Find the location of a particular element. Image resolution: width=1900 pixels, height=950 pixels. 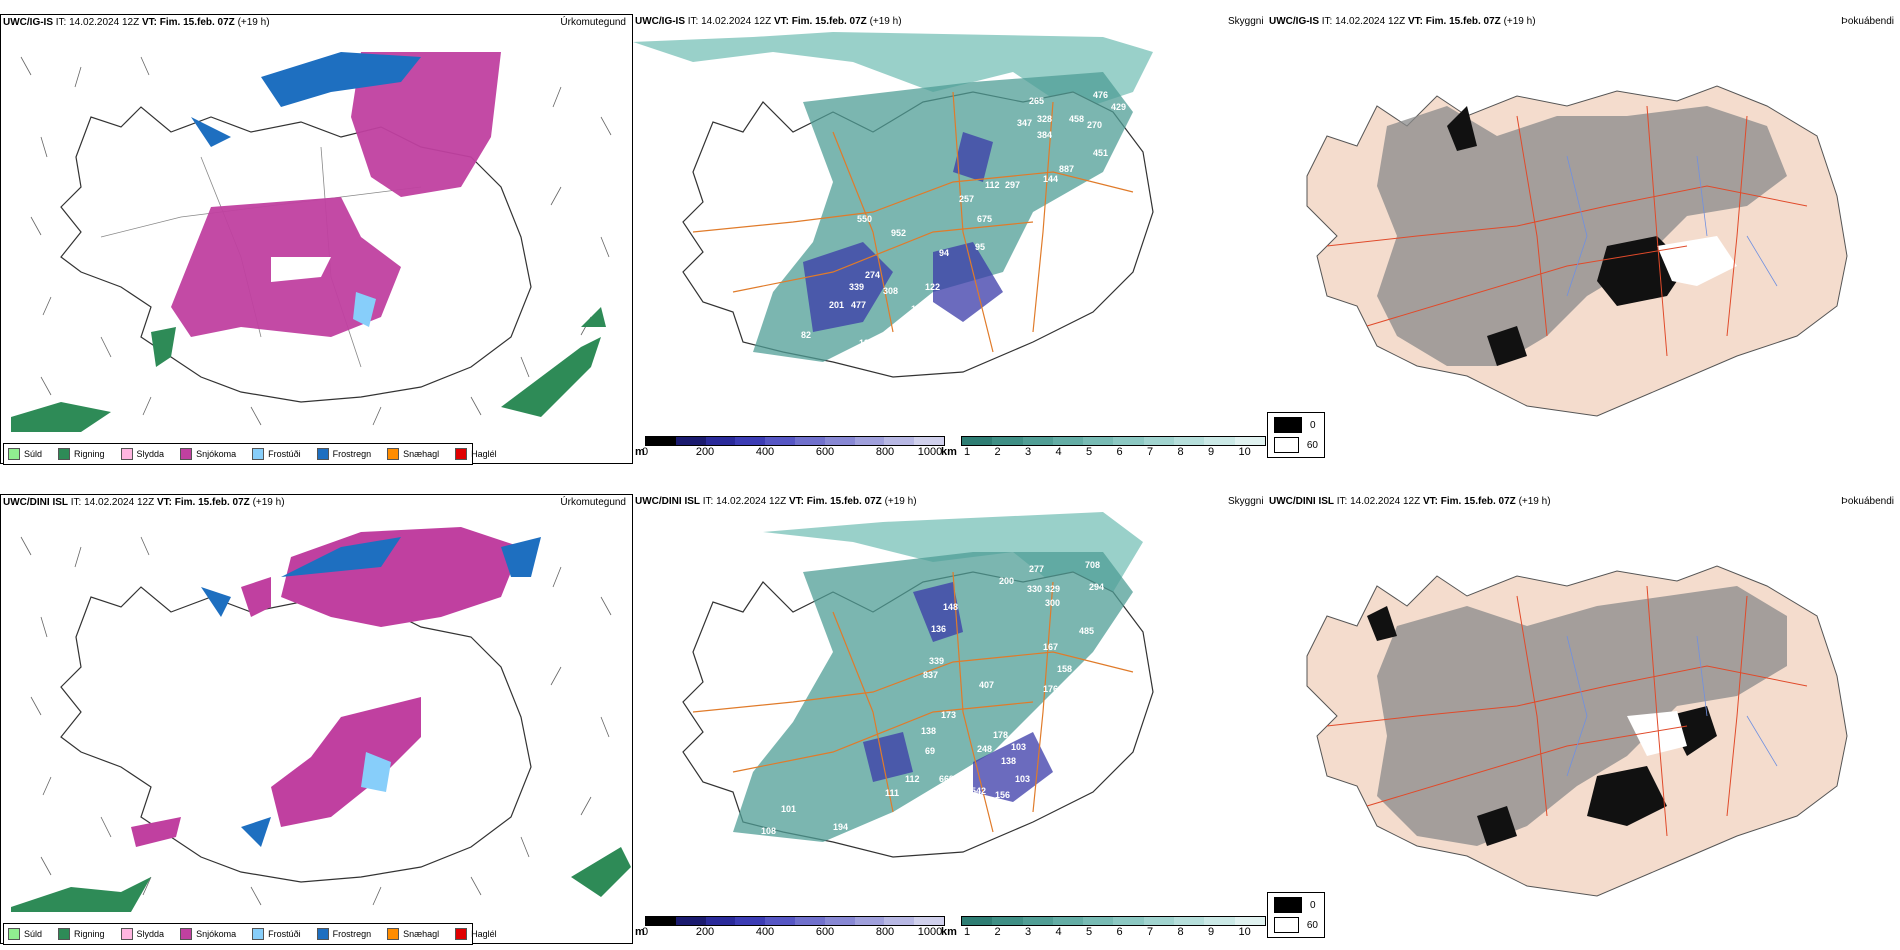

fog-dark-area is located at coordinates (1567, 236).